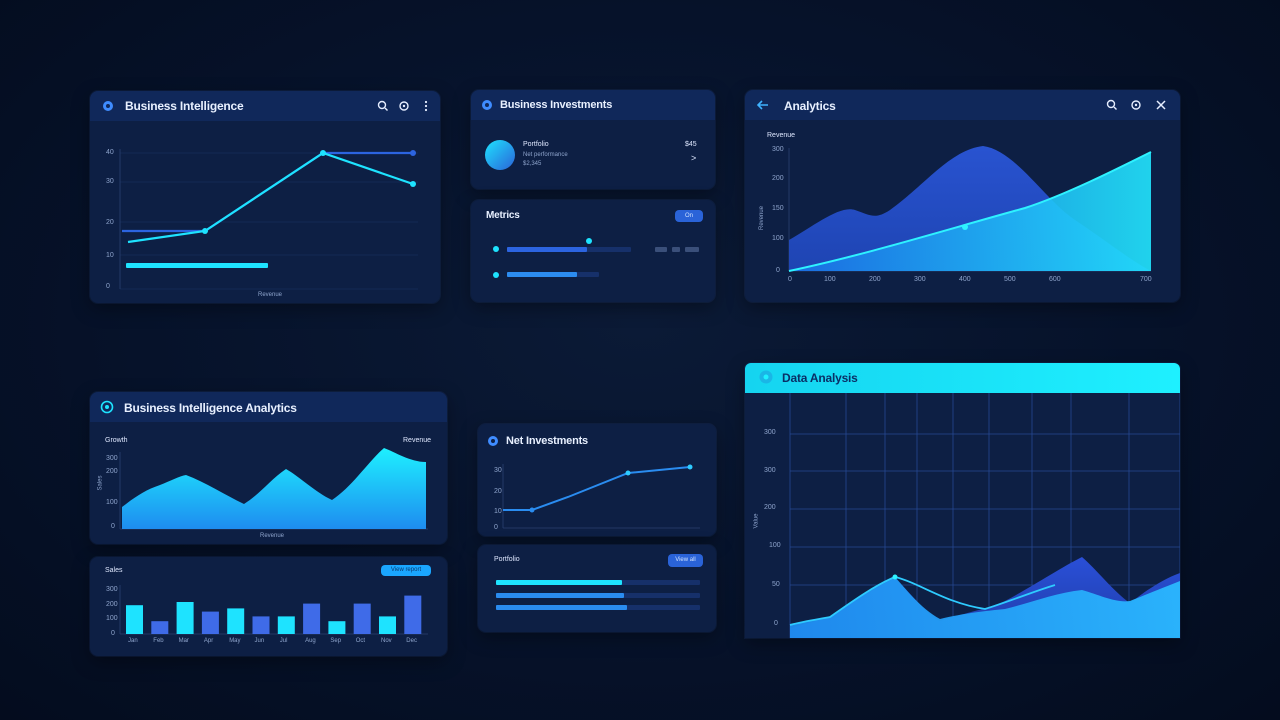 The height and width of the screenshot is (720, 1280). What do you see at coordinates (235, 641) in the screenshot?
I see `x-tick: May` at bounding box center [235, 641].